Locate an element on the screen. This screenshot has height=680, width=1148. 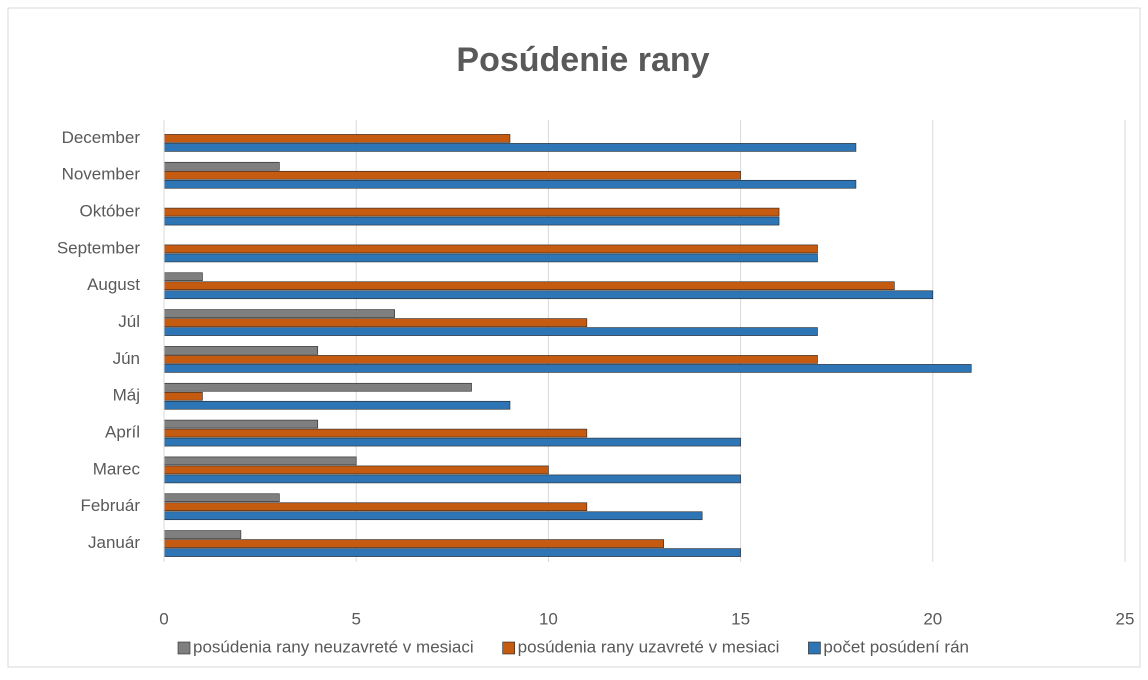
y-tick-label: Október is located at coordinates (110, 211).